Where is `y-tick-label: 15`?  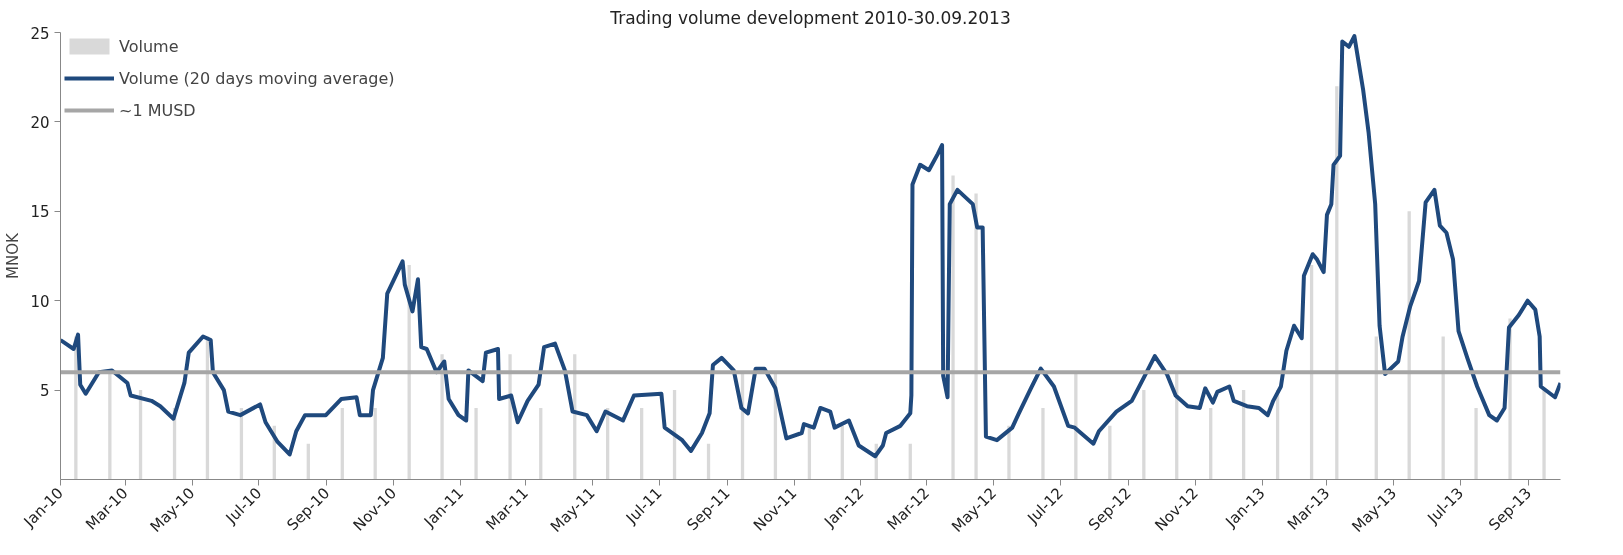 y-tick-label: 15 is located at coordinates (40, 212).